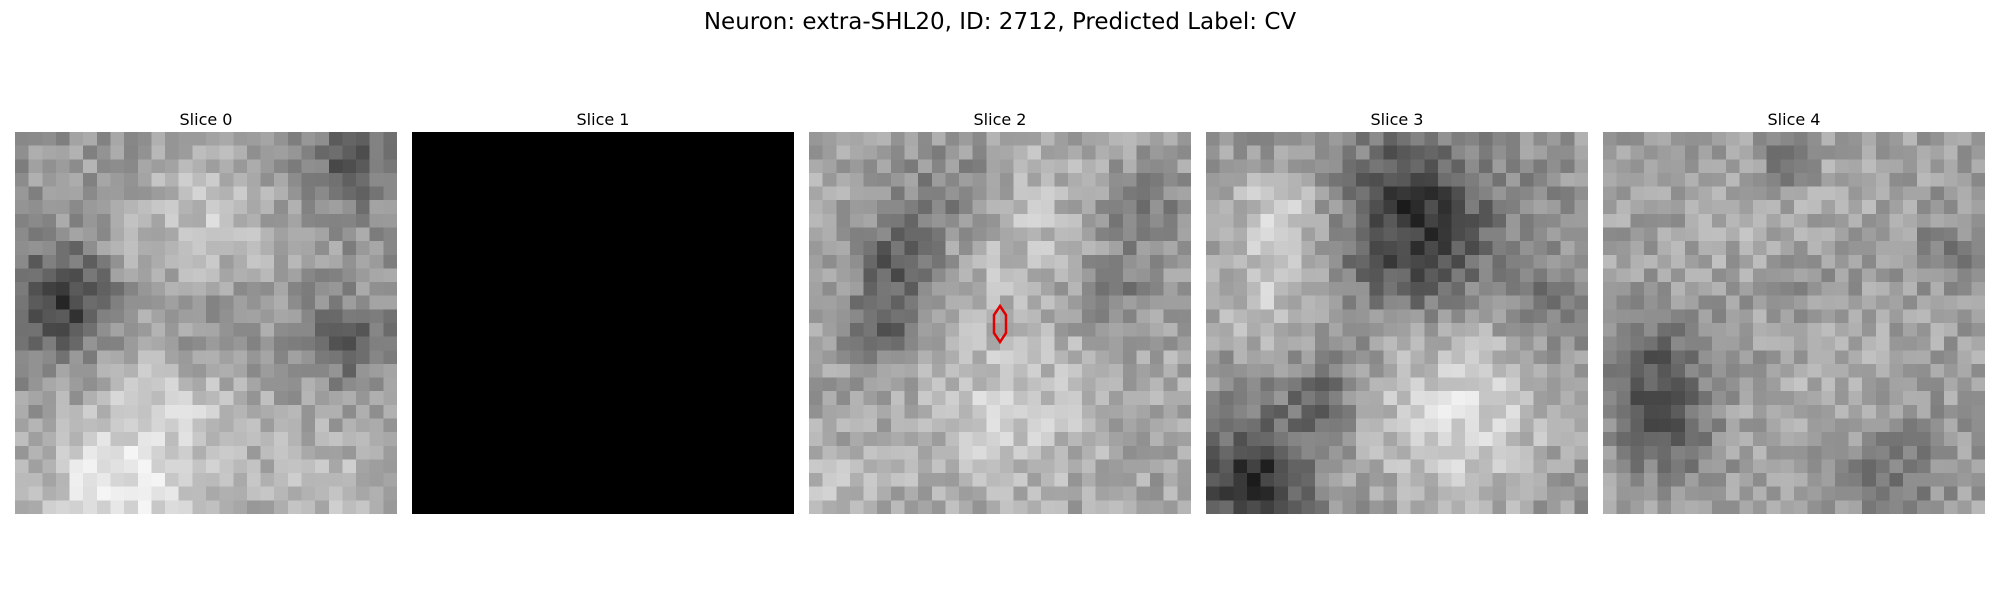 The image size is (2000, 600). I want to click on slice-0-title: Slice 0, so click(206, 119).